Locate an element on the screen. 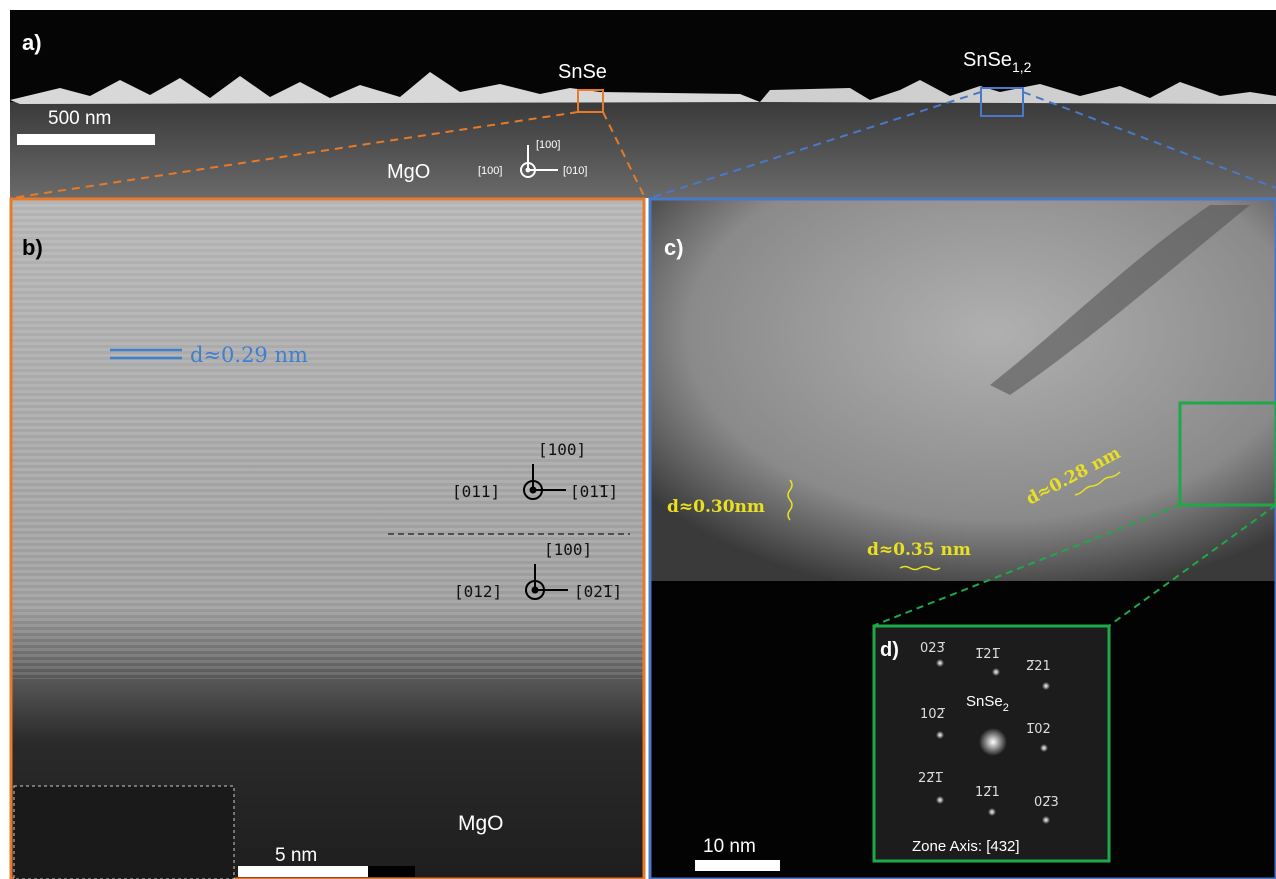 The image size is (1276, 879). axis-label: [02̅1] is located at coordinates (598, 591).